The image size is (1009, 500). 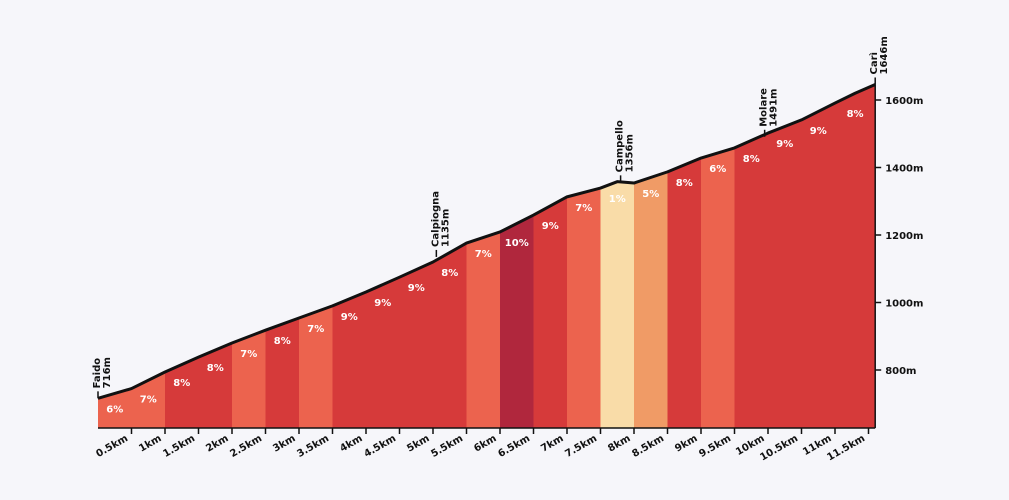 What do you see at coordinates (900, 371) in the screenshot?
I see `y-tick-label: 800m` at bounding box center [900, 371].